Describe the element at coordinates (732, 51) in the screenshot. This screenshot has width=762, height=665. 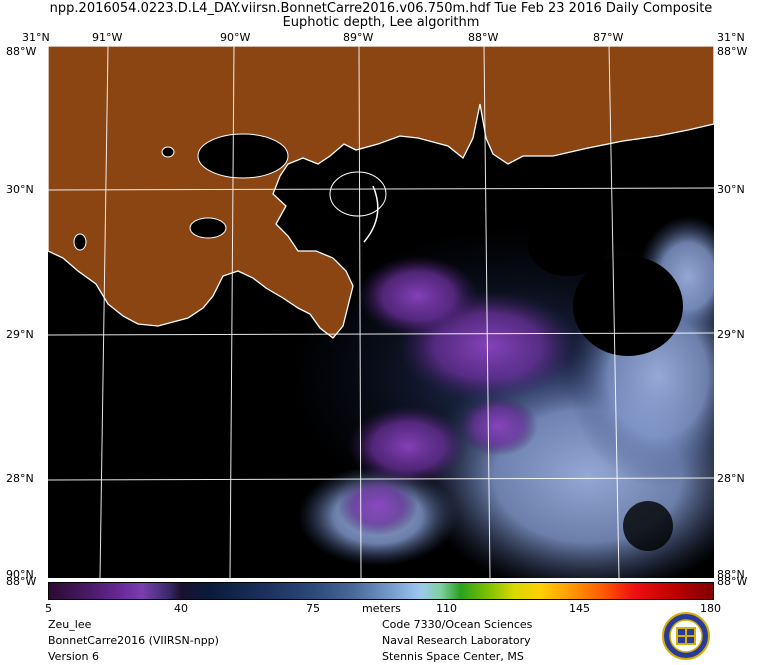
I see `corner-lon-label-top-right: 88°W` at that location.